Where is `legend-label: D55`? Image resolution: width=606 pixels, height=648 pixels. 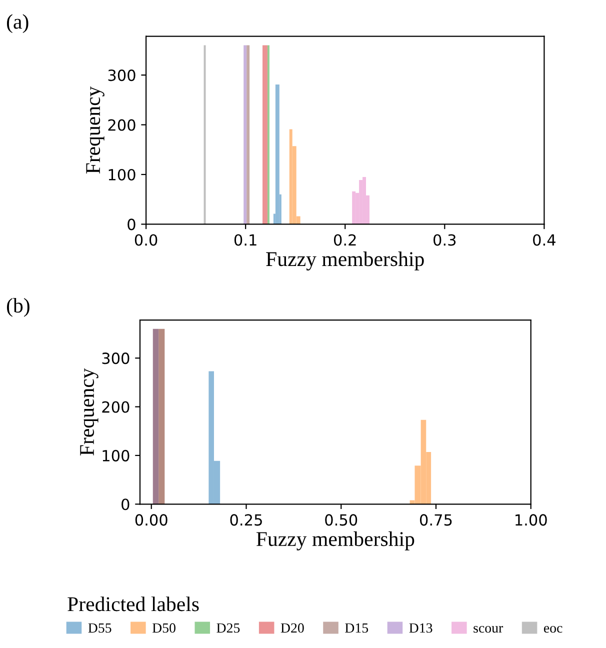 legend-label: D55 is located at coordinates (100, 628).